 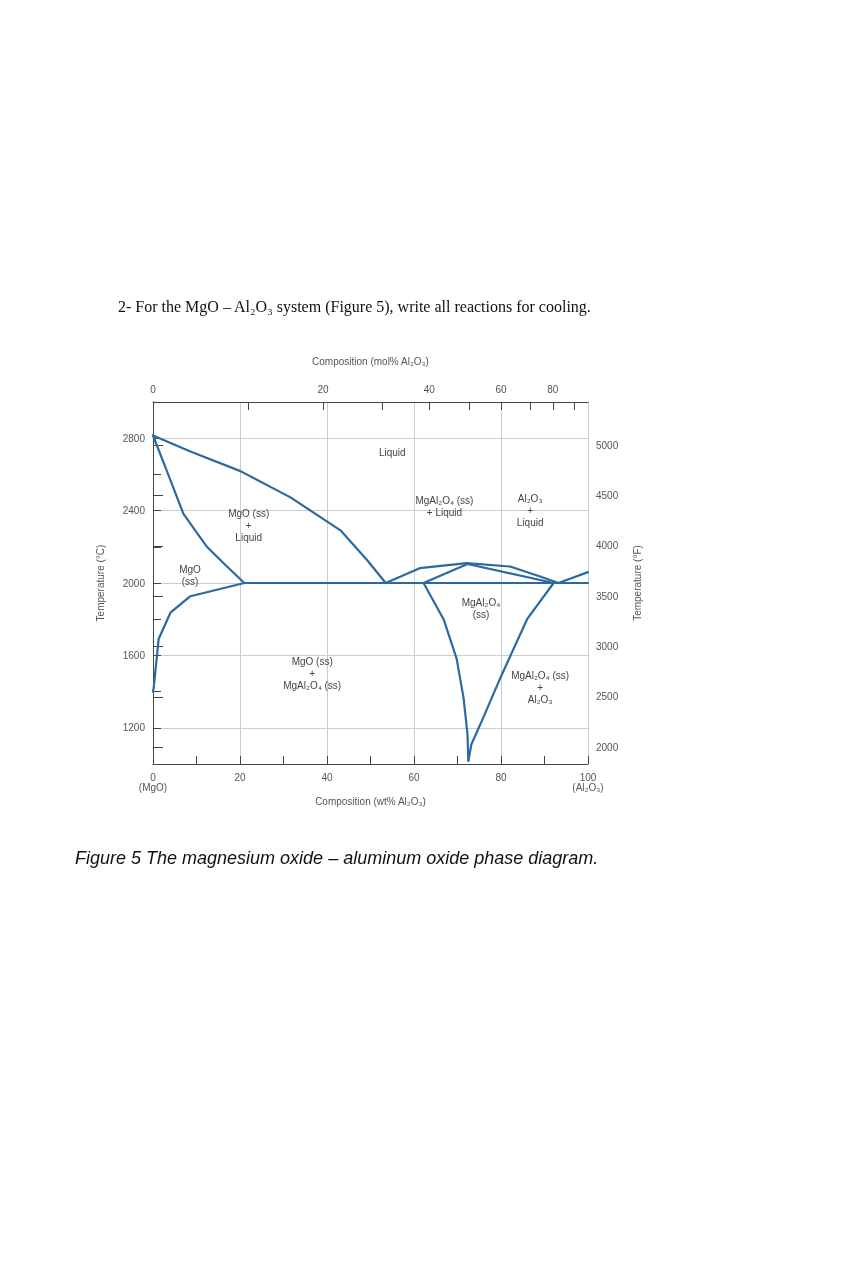 What do you see at coordinates (444, 507) in the screenshot?
I see `annotation: MgAl₂O₄ (ss) + Liquid` at bounding box center [444, 507].